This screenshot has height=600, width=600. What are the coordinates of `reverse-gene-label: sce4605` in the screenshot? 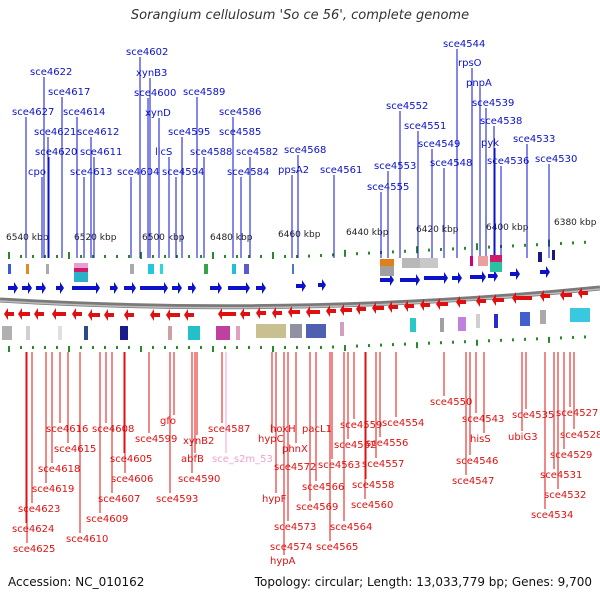 It's located at (131, 459).